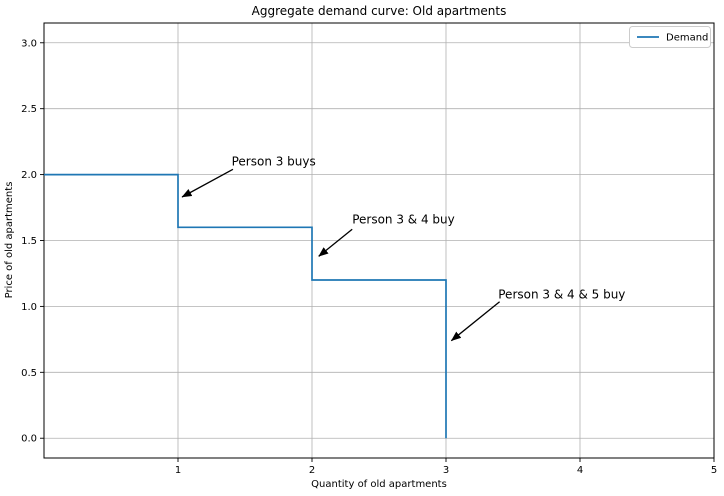 This screenshot has width=724, height=496. What do you see at coordinates (29, 175) in the screenshot?
I see `y-tick-label: 2.0` at bounding box center [29, 175].